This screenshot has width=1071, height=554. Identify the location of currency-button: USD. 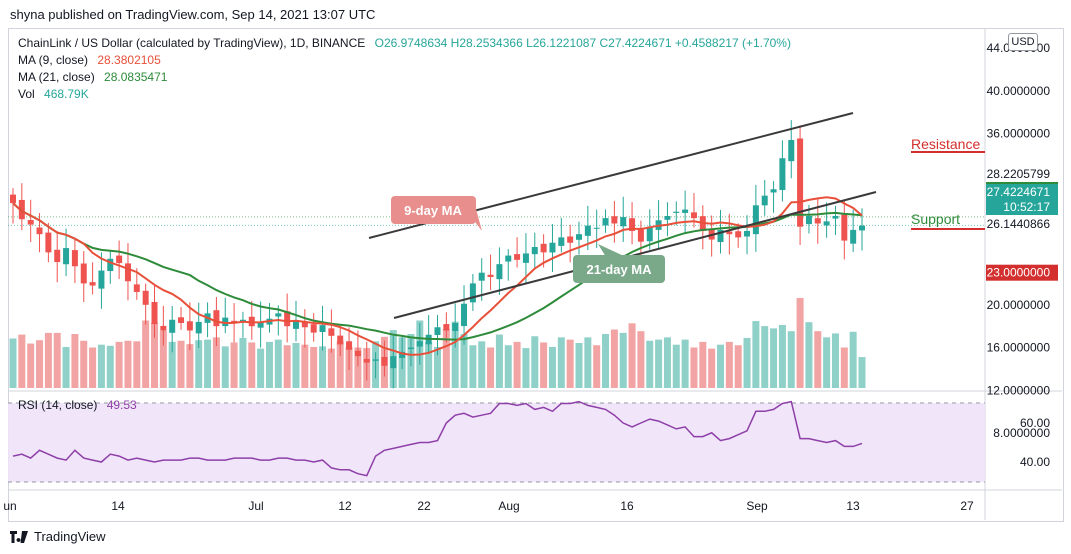
(1023, 42).